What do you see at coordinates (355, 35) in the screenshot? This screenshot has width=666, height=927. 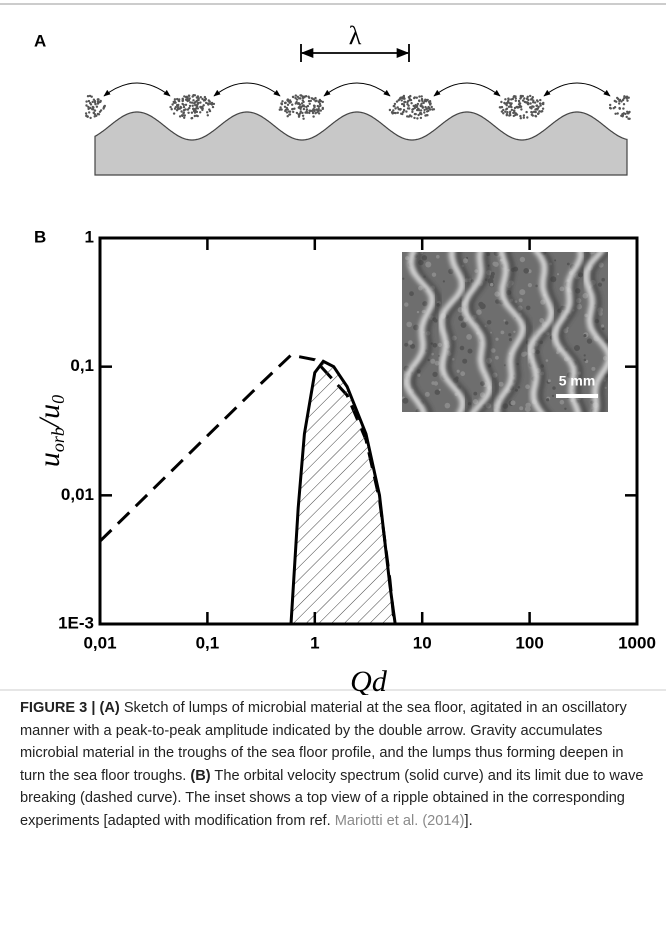 I see `wavelength-label: λ` at bounding box center [355, 35].